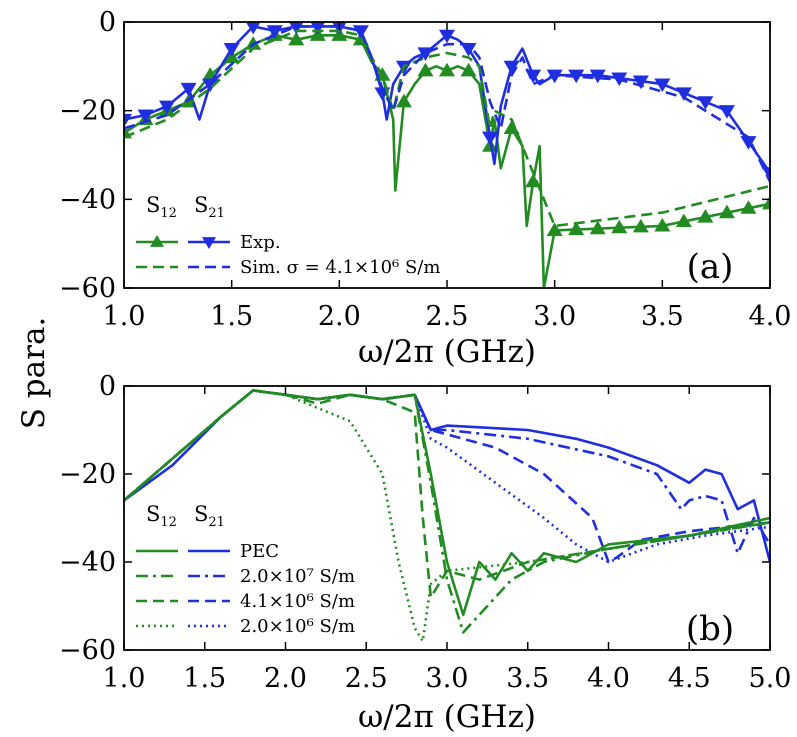 The width and height of the screenshot is (797, 737). What do you see at coordinates (770, 678) in the screenshot?
I see `x-tick-label: 5.0` at bounding box center [770, 678].